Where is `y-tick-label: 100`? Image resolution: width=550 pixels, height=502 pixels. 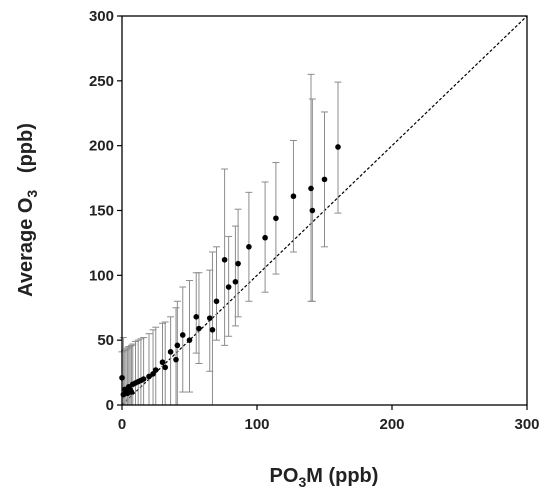 y-tick-label: 100 is located at coordinates (101, 275).